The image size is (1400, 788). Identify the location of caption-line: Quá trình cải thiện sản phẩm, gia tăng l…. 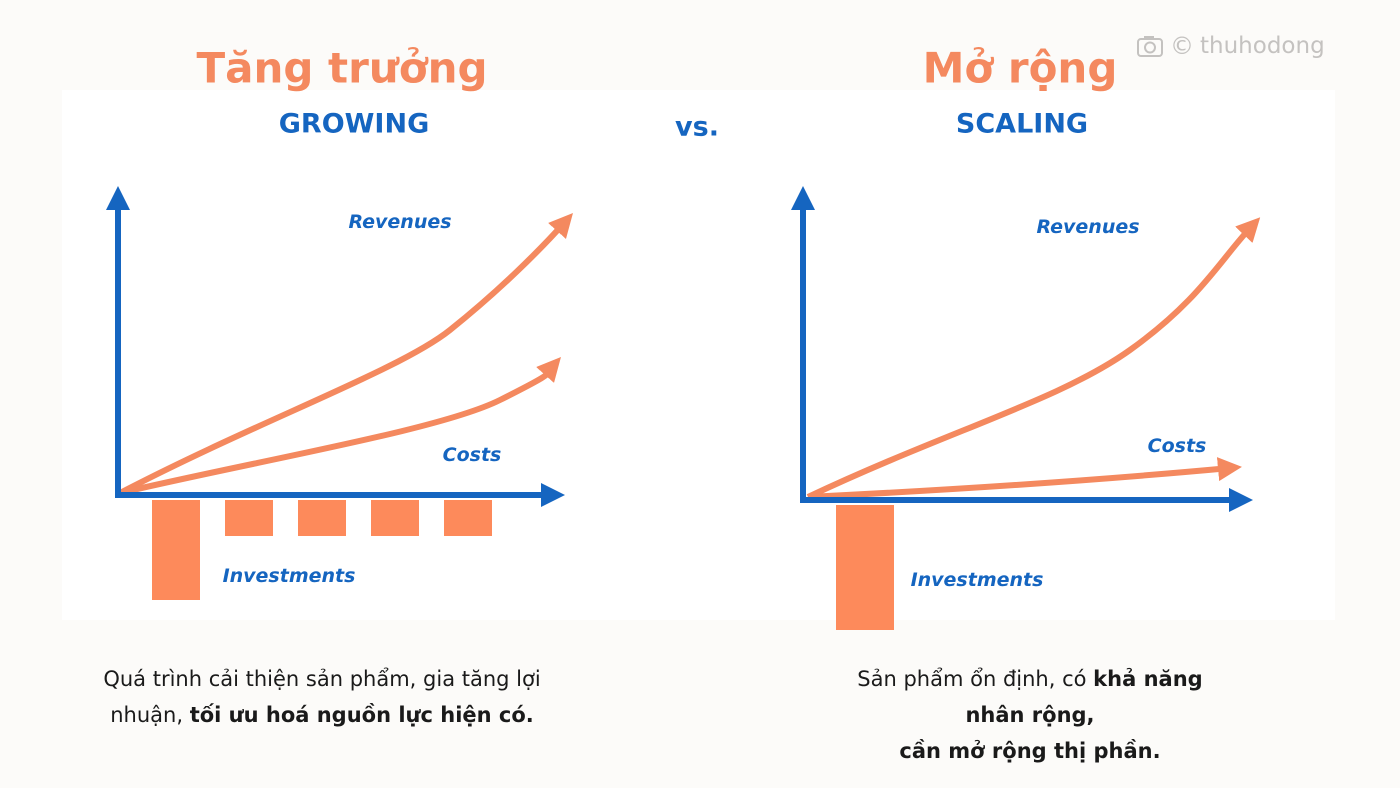
(322, 679).